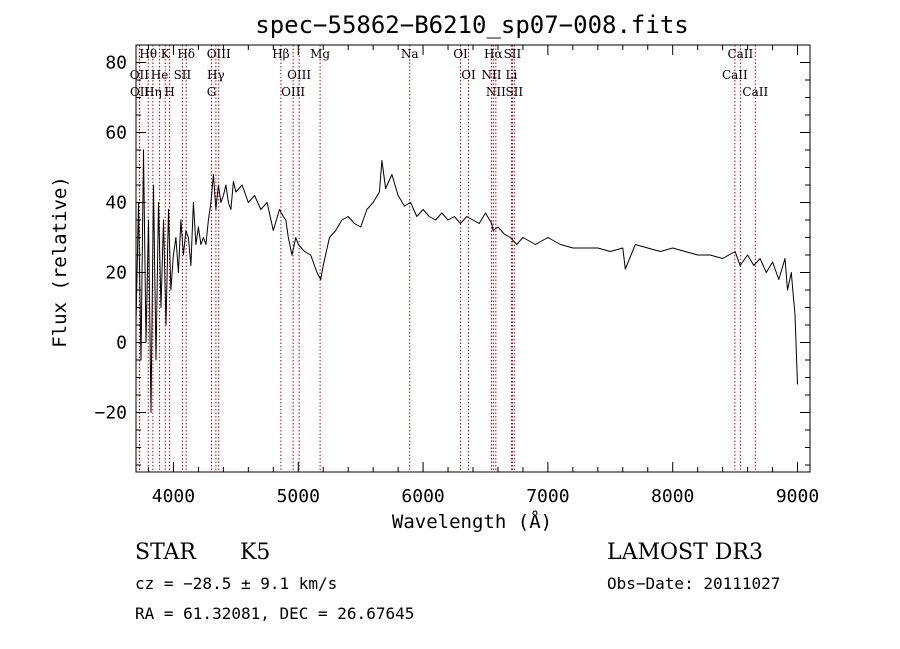 This screenshot has height=649, width=900. I want to click on line-marker-label: Hδ, so click(186, 54).